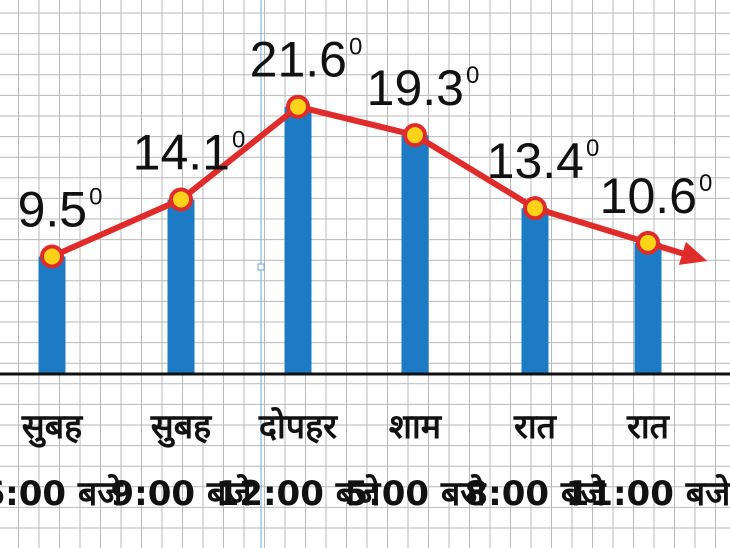 Image resolution: width=730 pixels, height=548 pixels. What do you see at coordinates (261, 267) in the screenshot?
I see `guide-handle` at bounding box center [261, 267].